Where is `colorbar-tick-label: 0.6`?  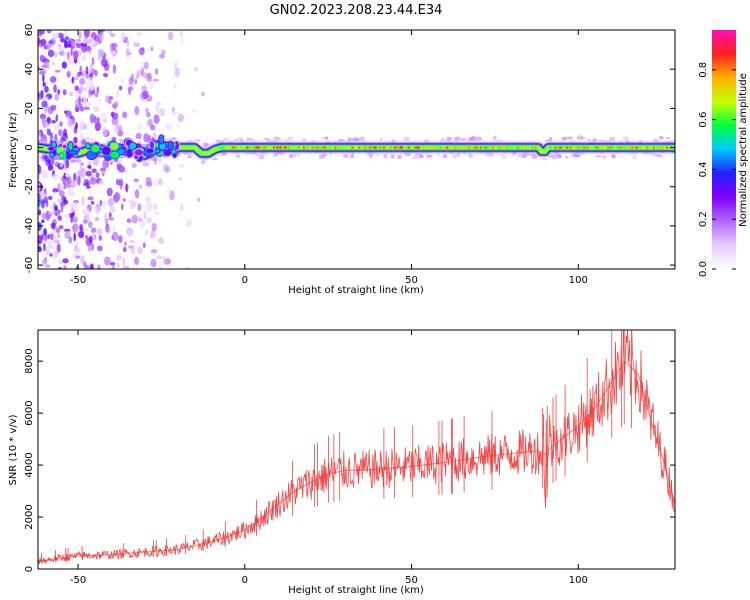
colorbar-tick-label: 0.6 is located at coordinates (703, 120).